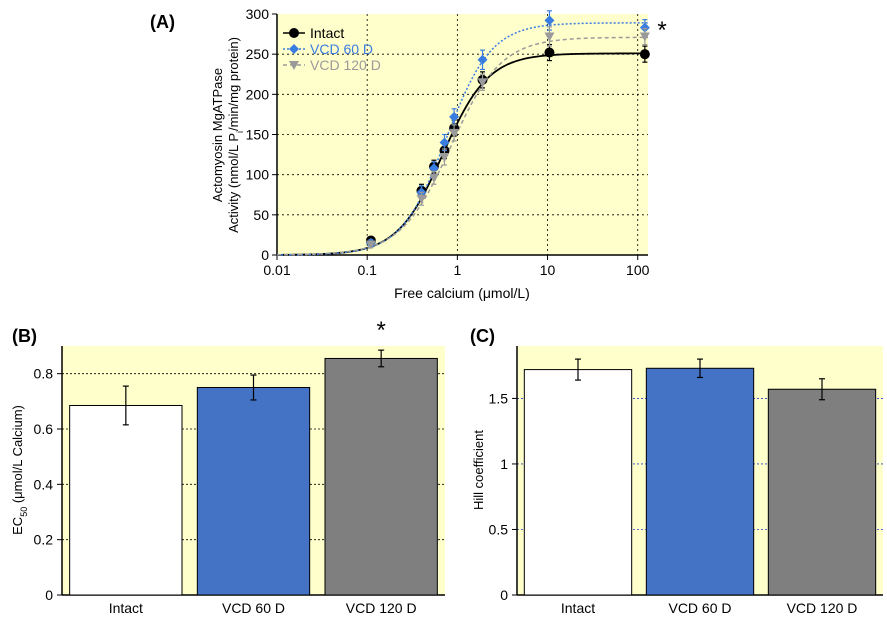  Describe the element at coordinates (258, 54) in the screenshot. I see `panel-a-y-tick-label-5: 250` at that location.